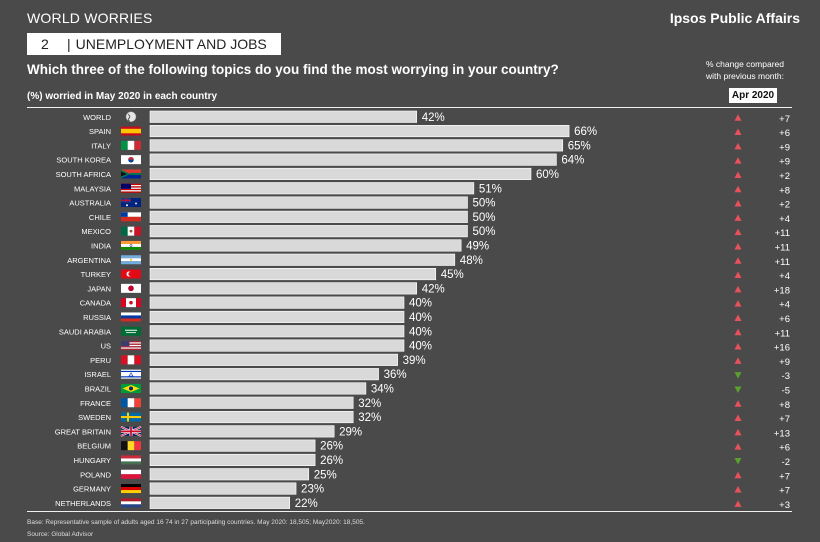 This screenshot has height=542, width=820. I want to click on chile-flag-icon, so click(131, 217).